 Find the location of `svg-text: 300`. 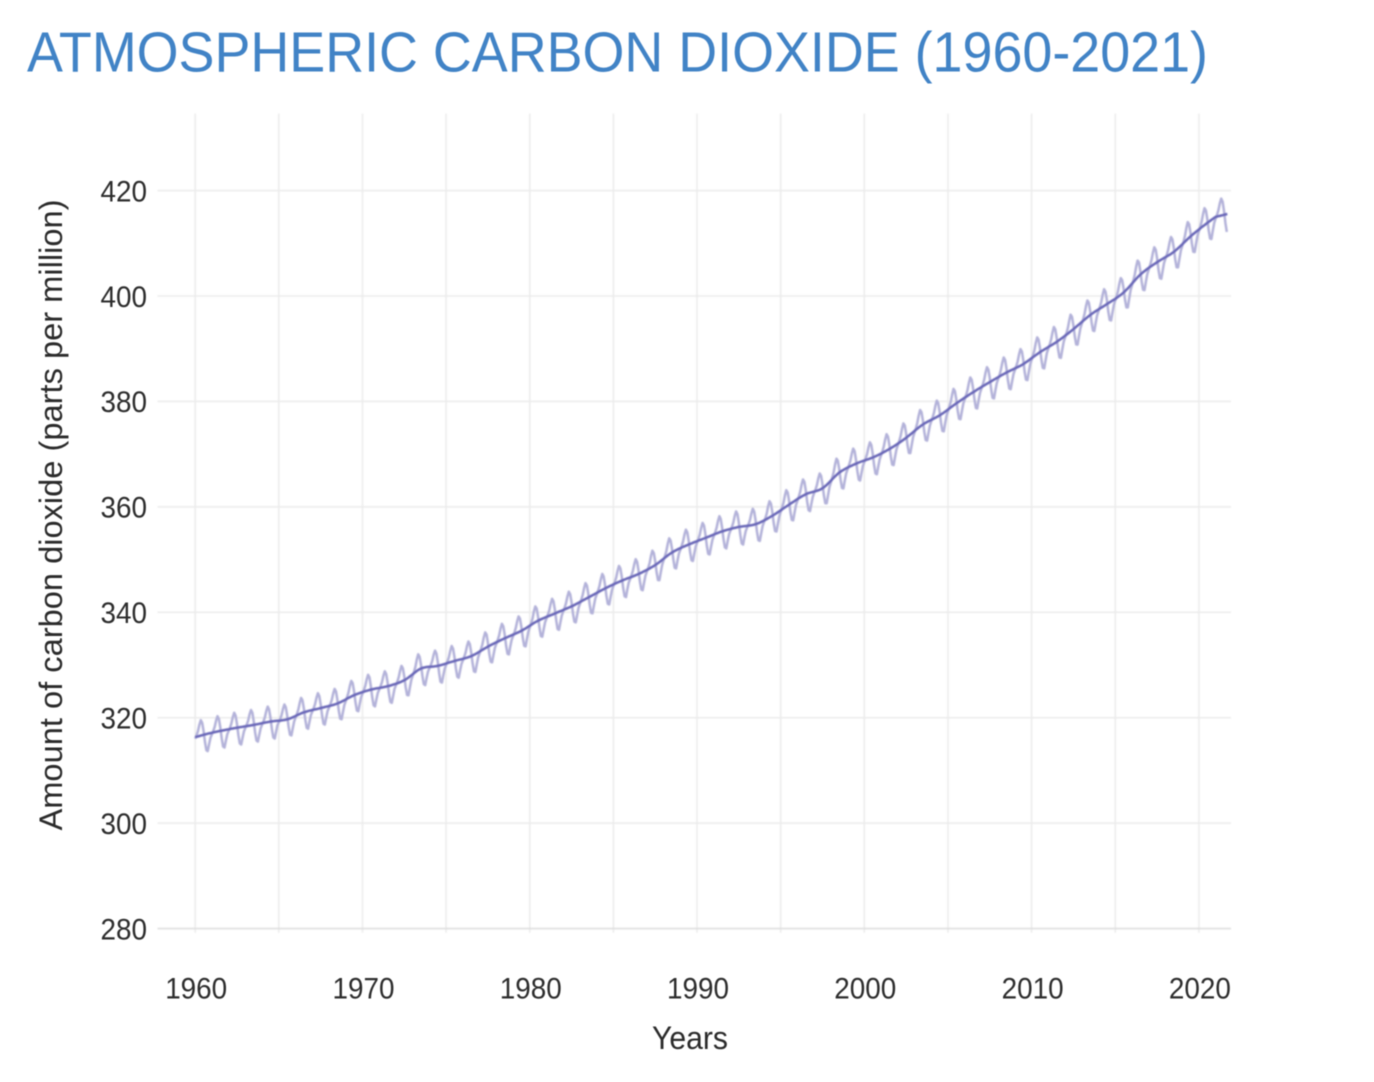

svg-text: 300 is located at coordinates (124, 824).